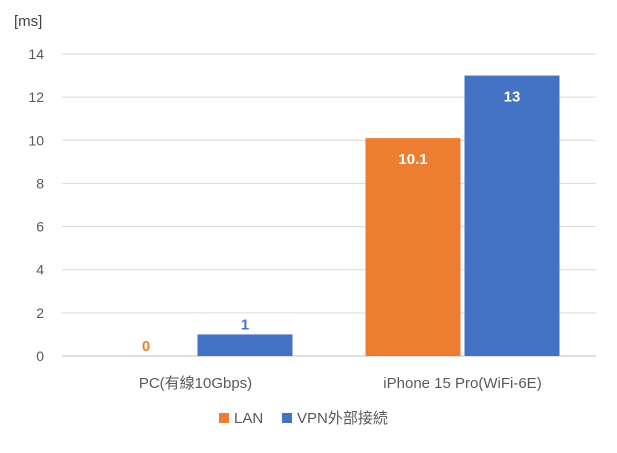  I want to click on data-label: 0, so click(146, 346).